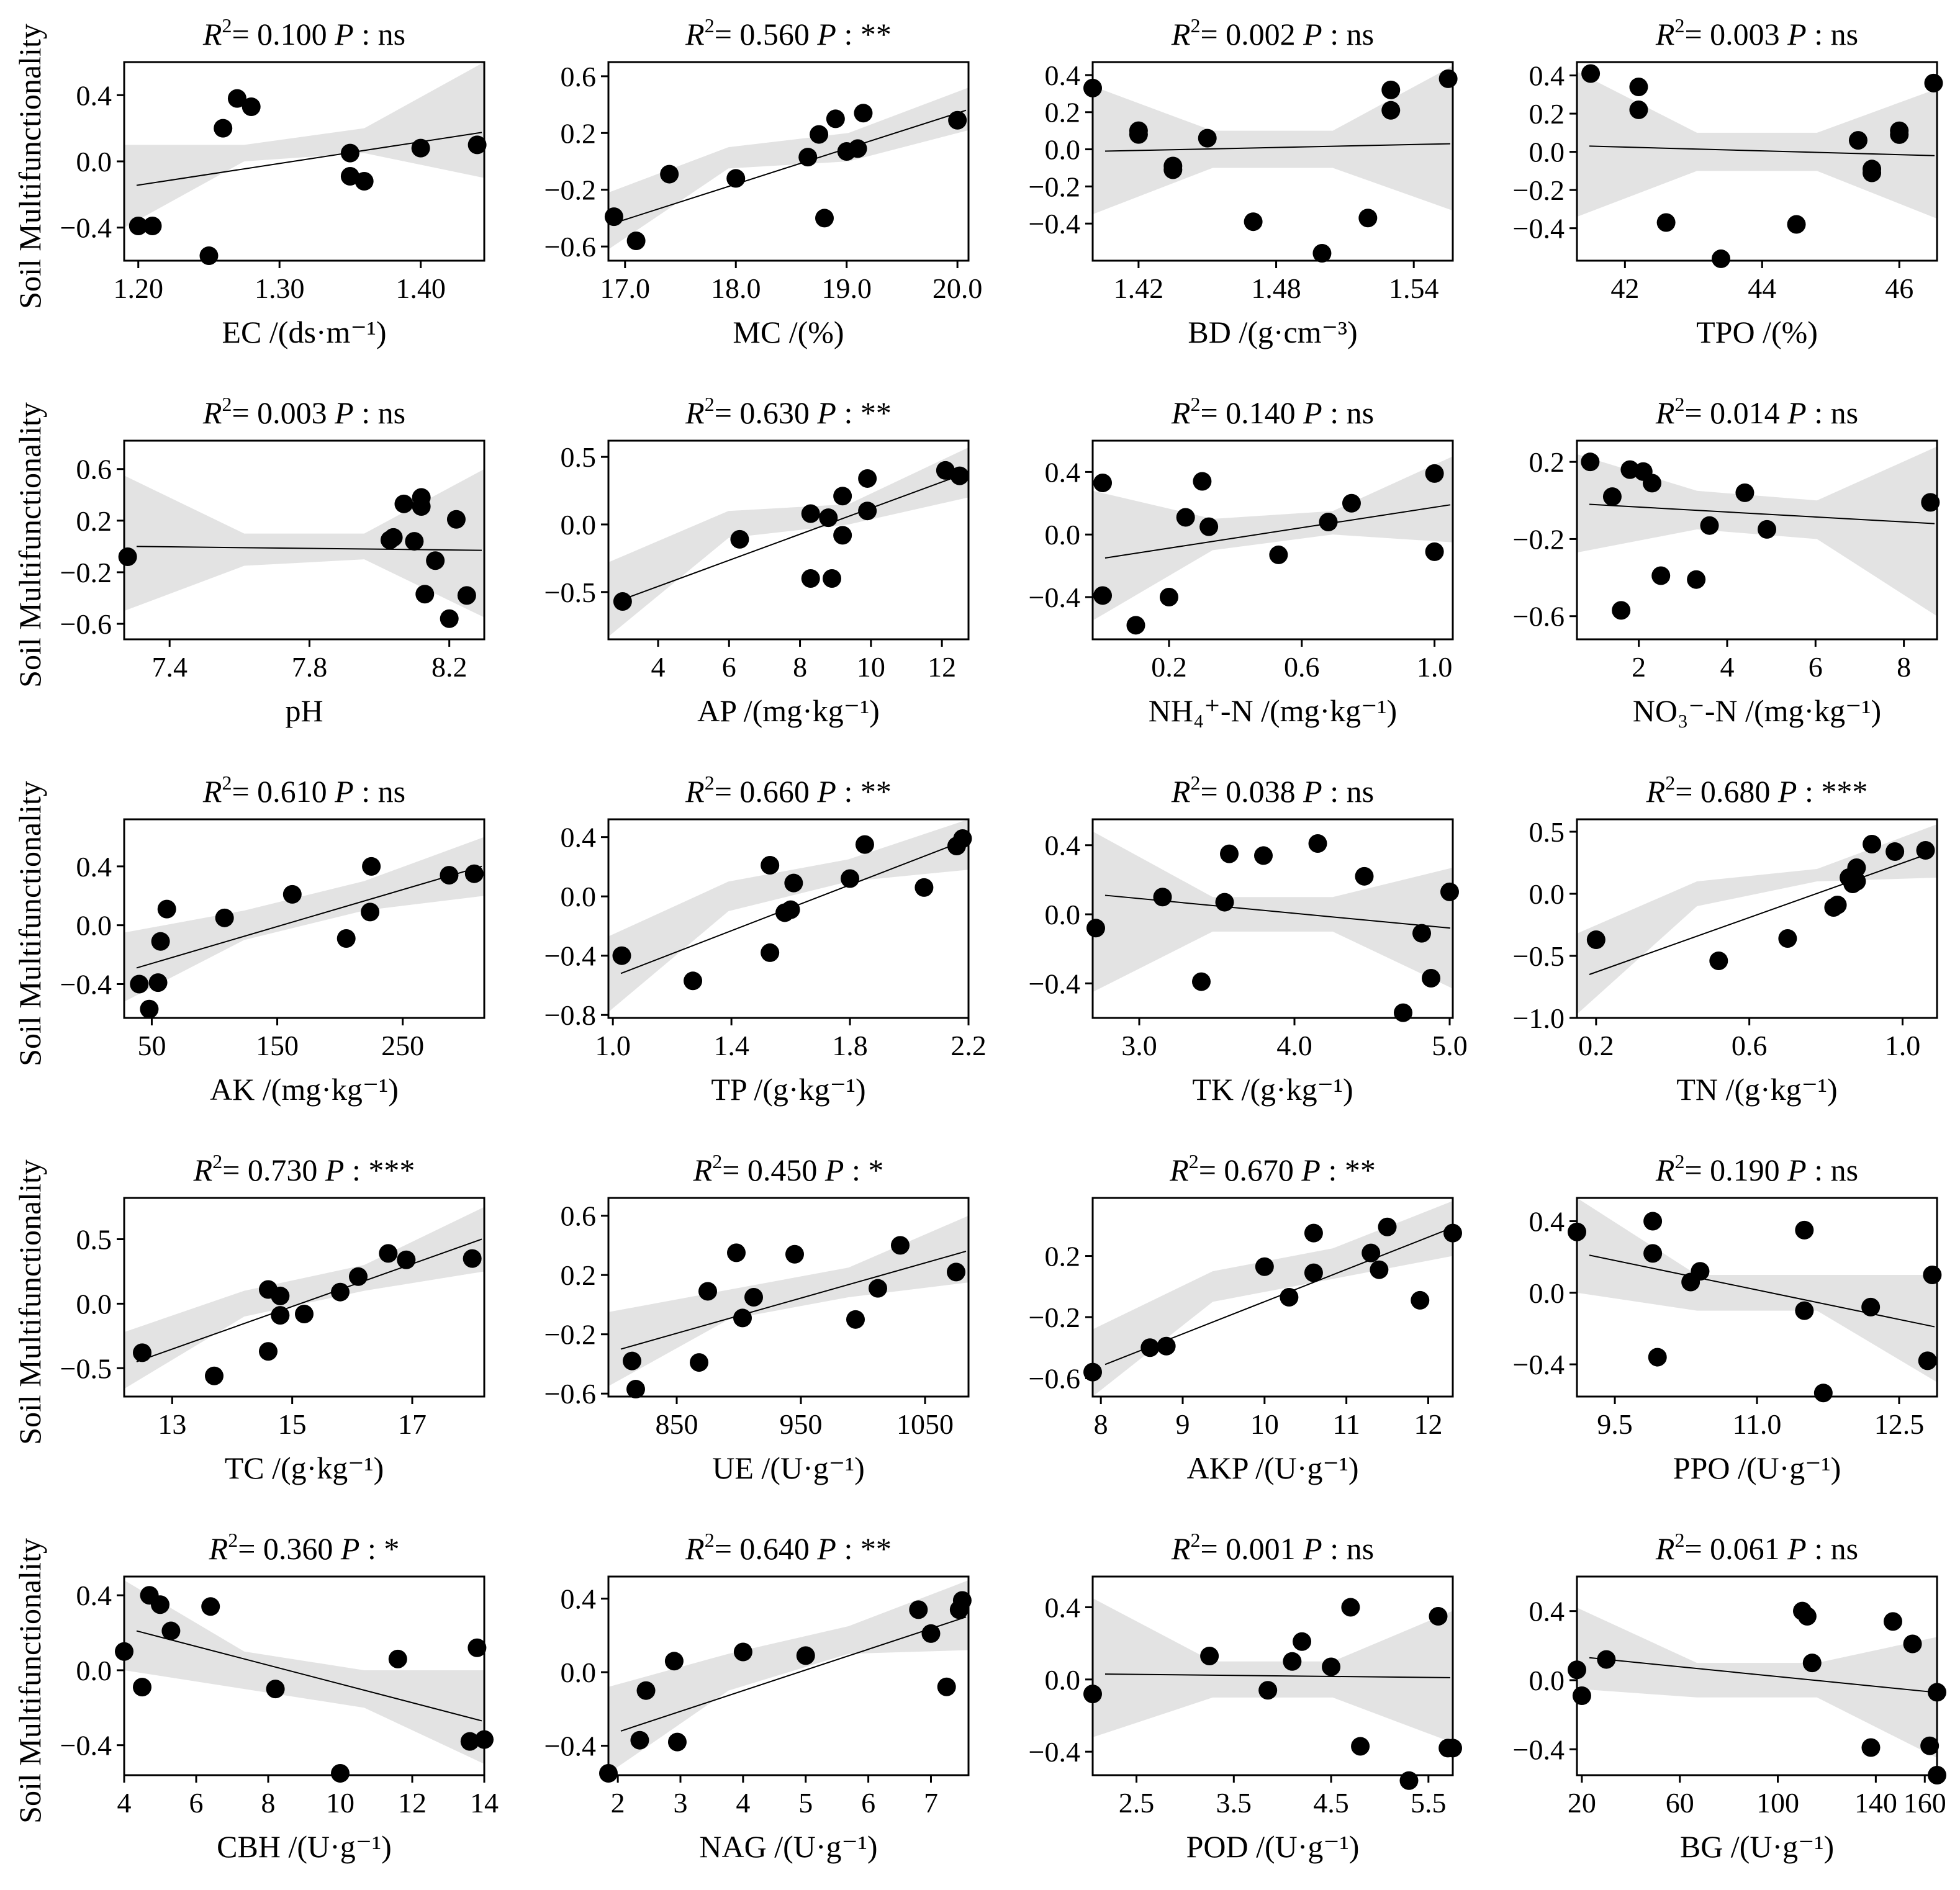  What do you see at coordinates (1063, 914) in the screenshot?
I see `y-tick-label-tk: 0.0` at bounding box center [1063, 914].